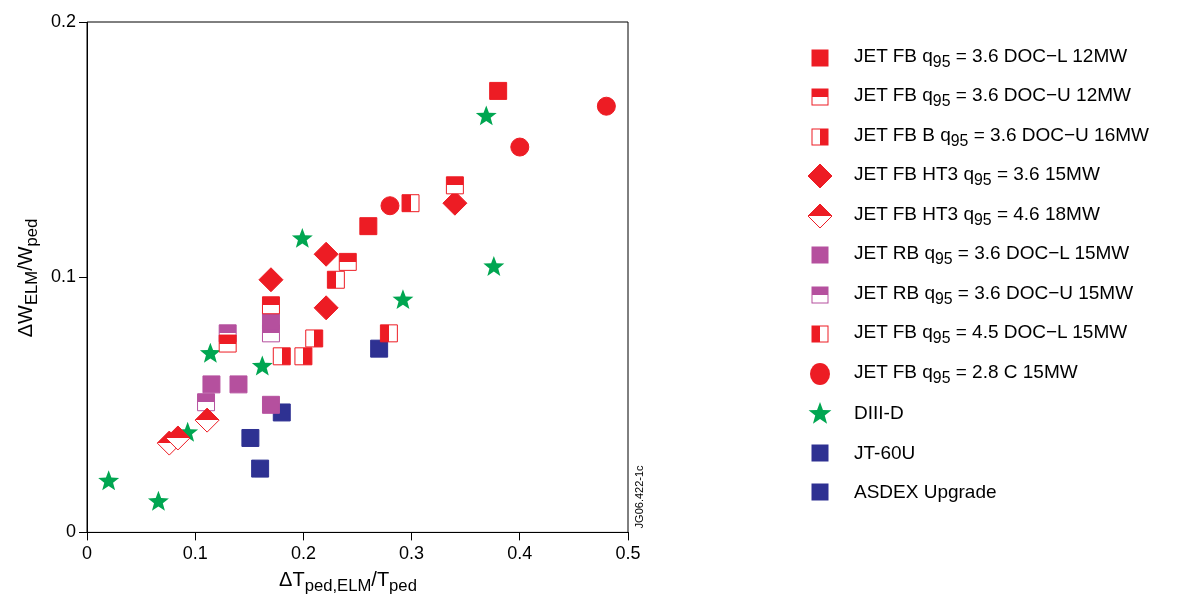 This screenshot has width=1198, height=601. What do you see at coordinates (885, 452) in the screenshot?
I see `legend-label: JT-60U` at bounding box center [885, 452].